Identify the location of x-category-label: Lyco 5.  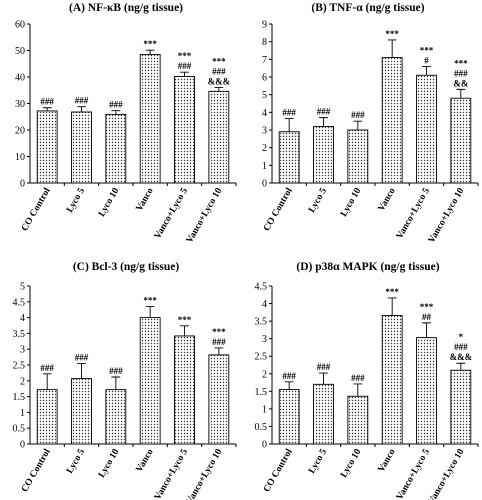
(76, 200).